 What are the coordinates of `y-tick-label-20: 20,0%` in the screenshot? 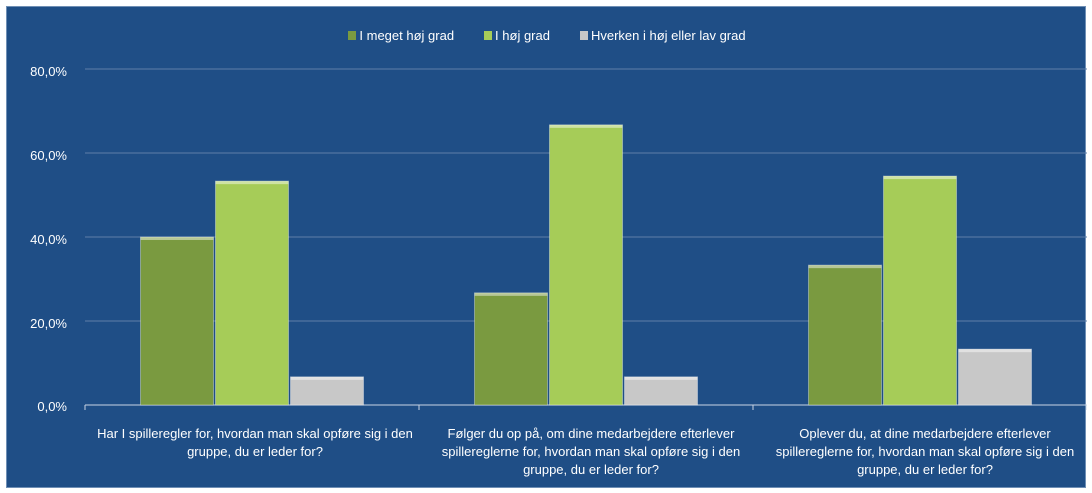 It's located at (48, 323).